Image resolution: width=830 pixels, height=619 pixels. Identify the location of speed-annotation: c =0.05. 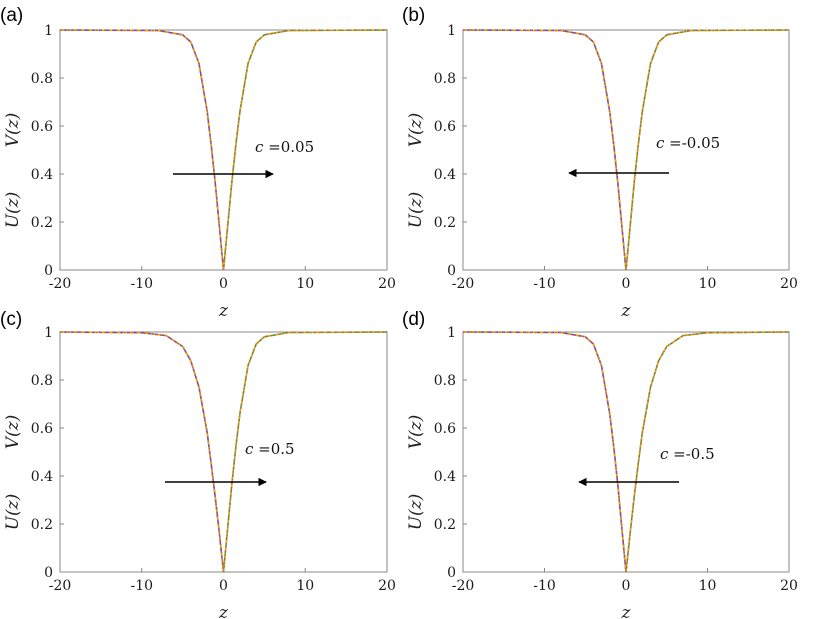
(284, 147).